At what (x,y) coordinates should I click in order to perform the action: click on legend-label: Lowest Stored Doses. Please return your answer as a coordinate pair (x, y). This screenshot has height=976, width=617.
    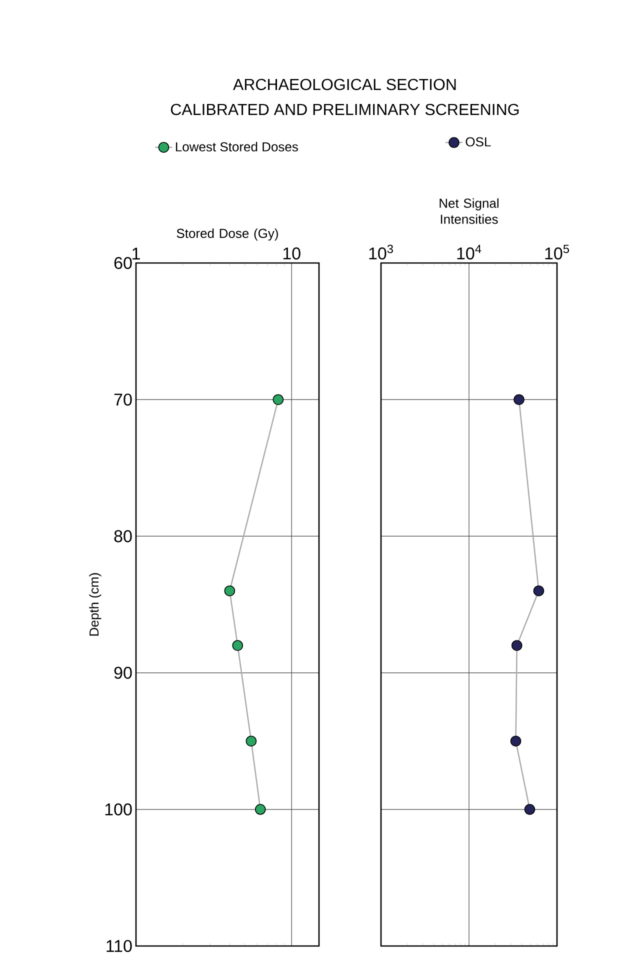
    Looking at the image, I should click on (237, 147).